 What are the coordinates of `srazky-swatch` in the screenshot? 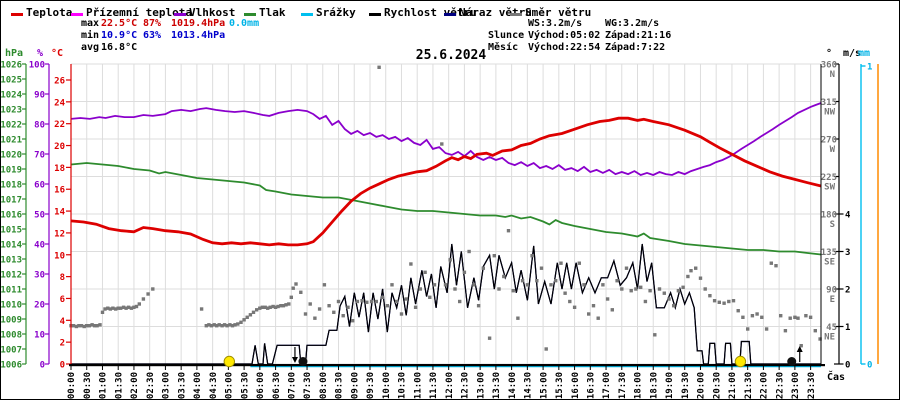 It's located at (307, 14).